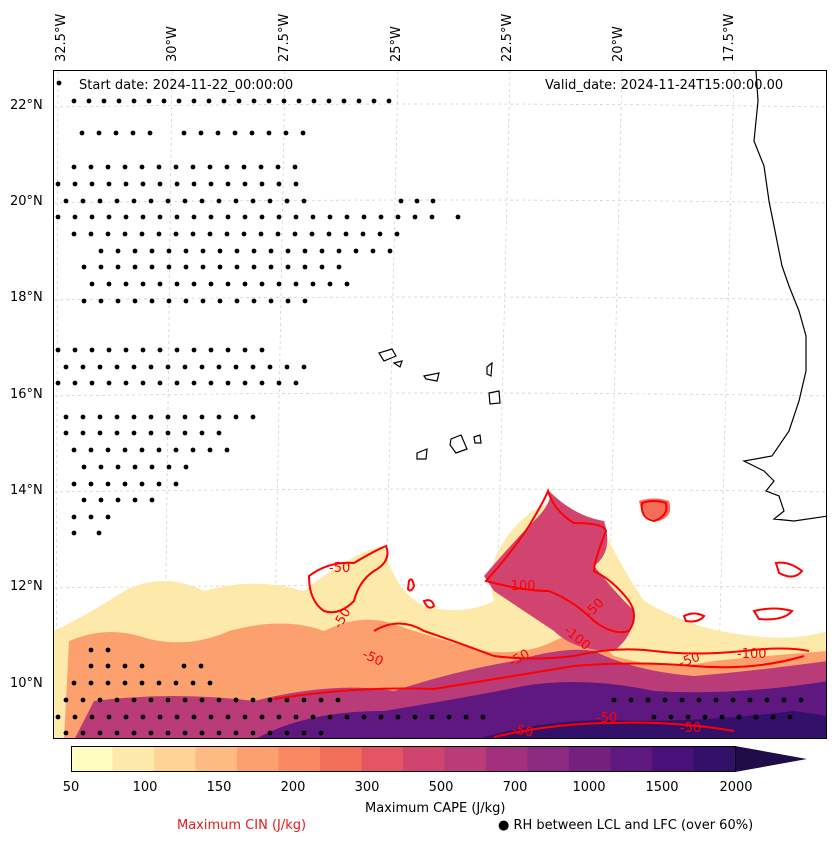 Image resolution: width=837 pixels, height=845 pixels. Describe the element at coordinates (26, 105) in the screenshot. I see `lat-label-22n: 22°N` at that location.